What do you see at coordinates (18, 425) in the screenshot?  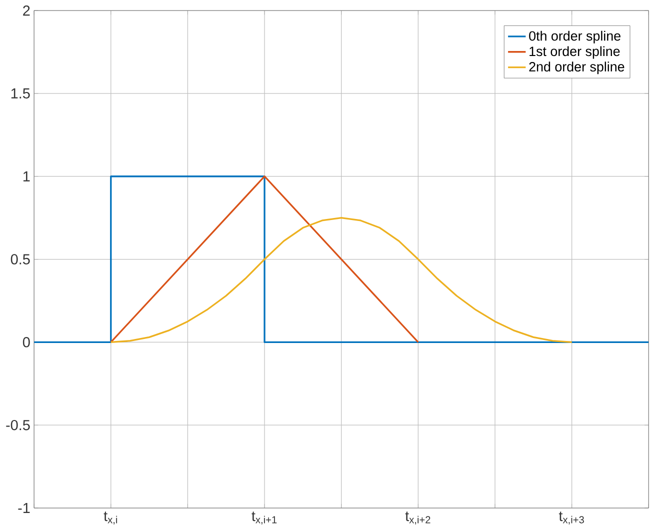 I see `y-tick-label: -0.5` at bounding box center [18, 425].